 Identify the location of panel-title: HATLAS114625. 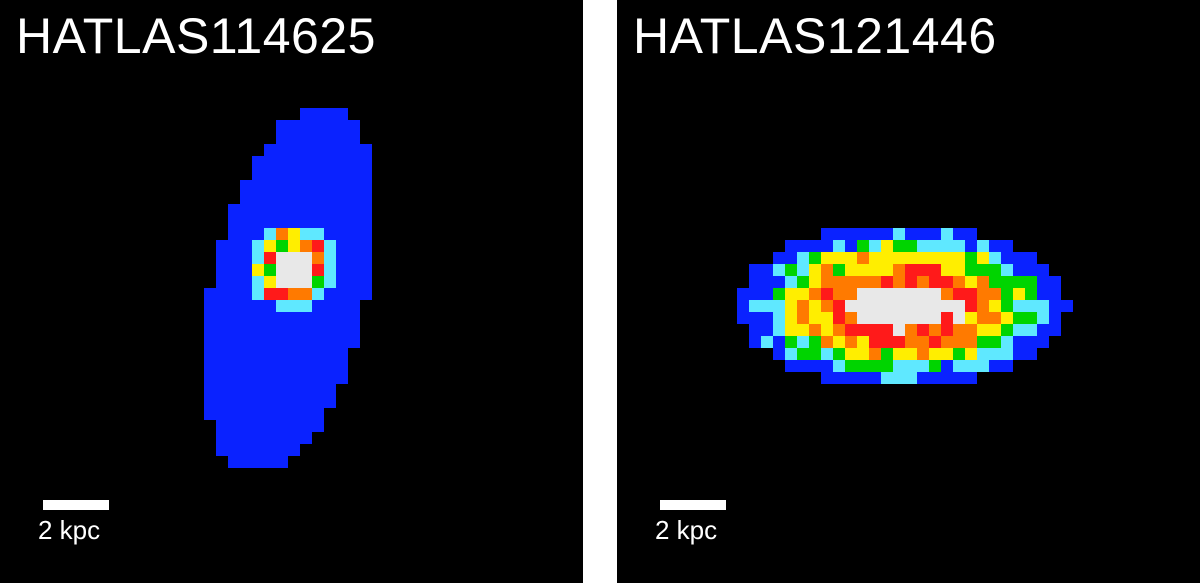
(196, 36).